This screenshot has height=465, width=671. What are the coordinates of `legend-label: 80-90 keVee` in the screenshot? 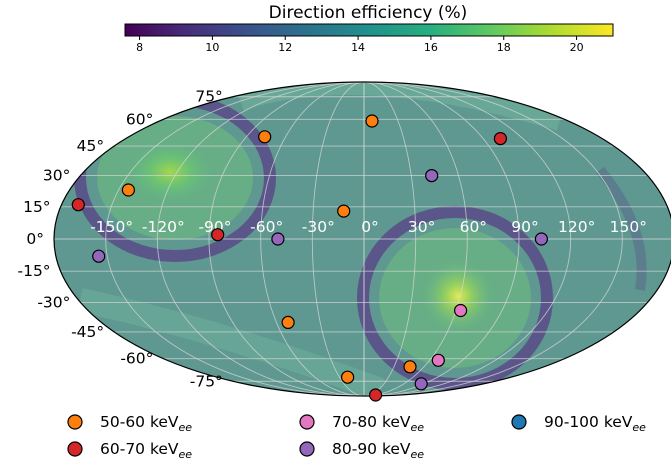 It's located at (378, 450).